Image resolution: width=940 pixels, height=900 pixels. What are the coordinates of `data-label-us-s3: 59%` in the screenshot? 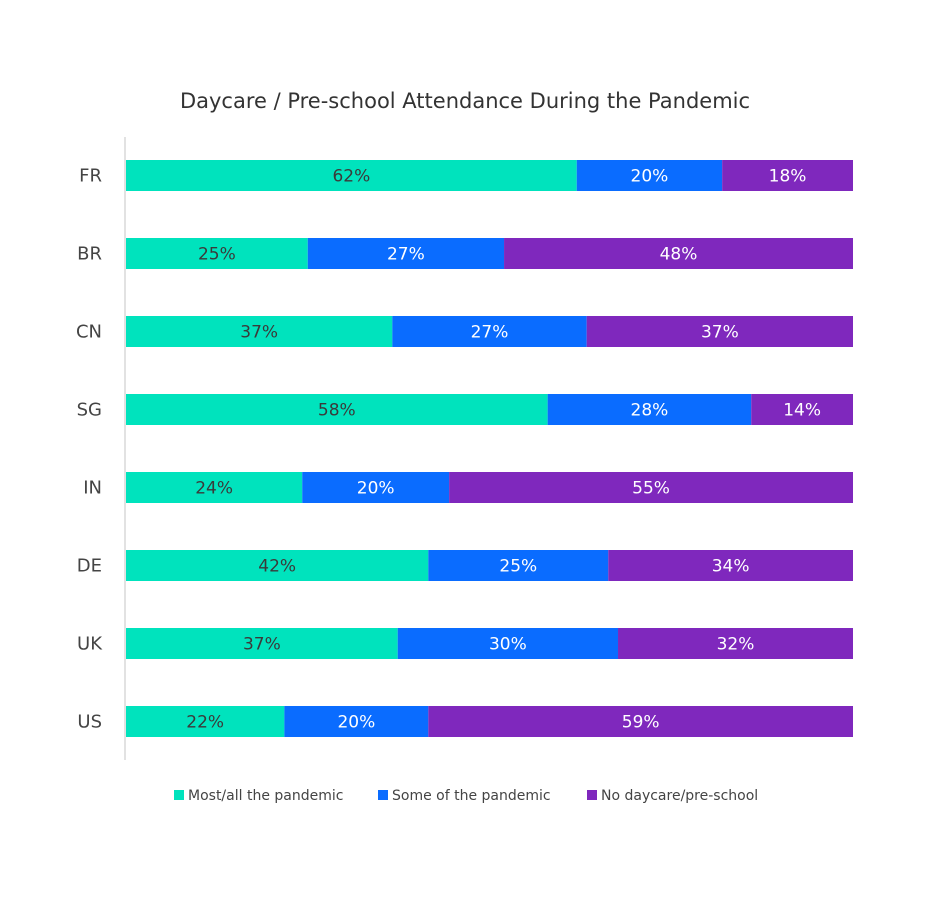 It's located at (641, 723).